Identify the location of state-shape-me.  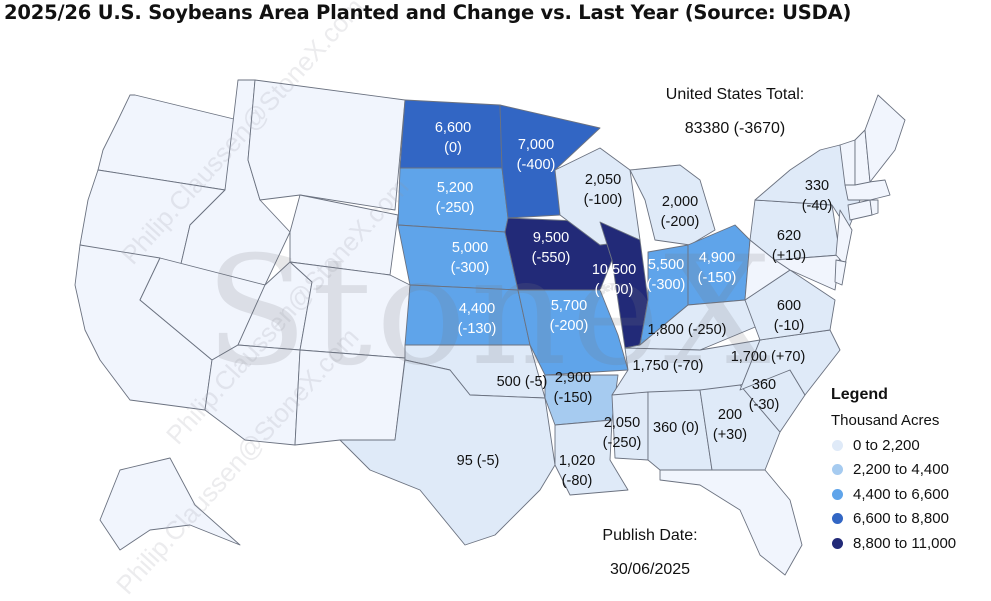
(885, 138).